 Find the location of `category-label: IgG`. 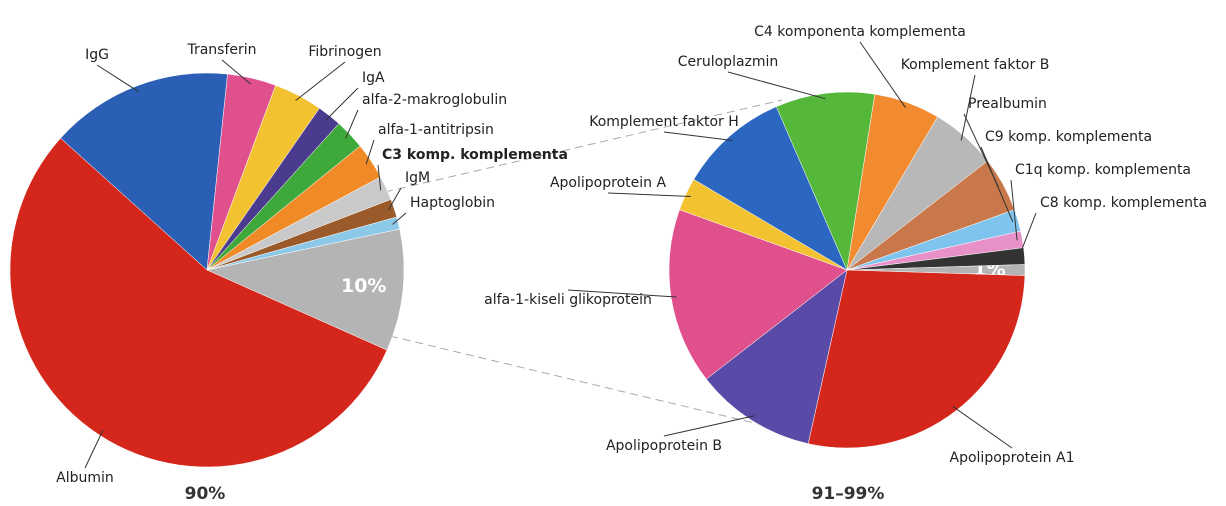

category-label: IgG is located at coordinates (97, 55).